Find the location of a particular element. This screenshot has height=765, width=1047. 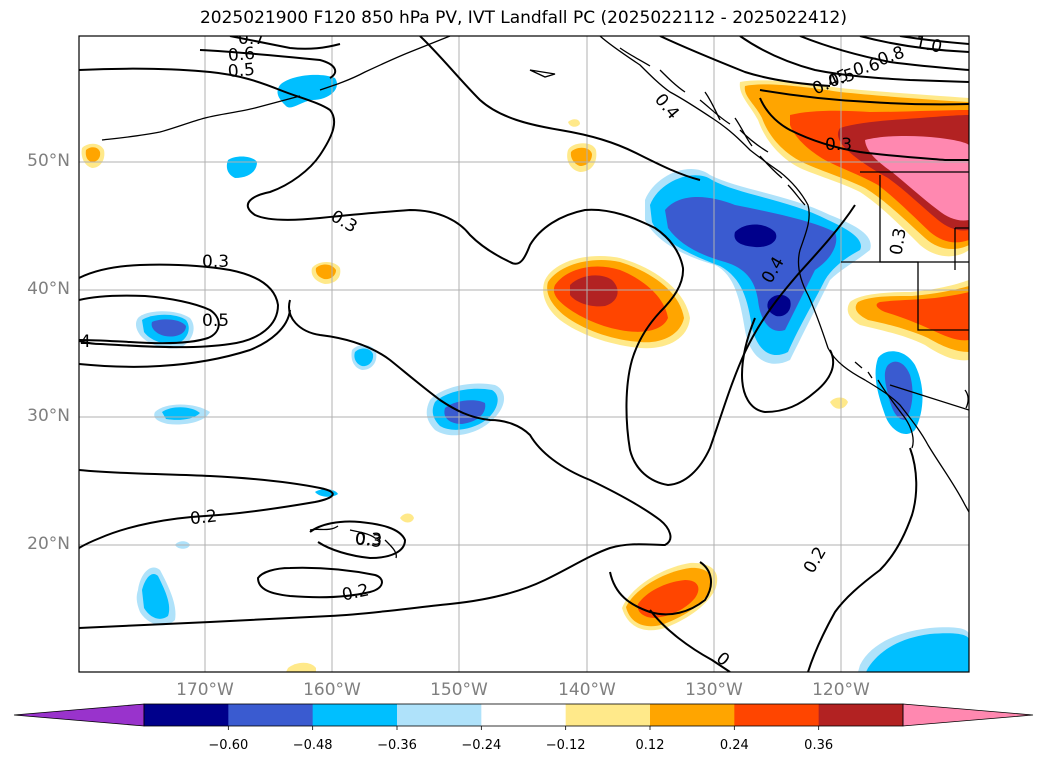

lat-label-30n: 30°N is located at coordinates (48, 416).